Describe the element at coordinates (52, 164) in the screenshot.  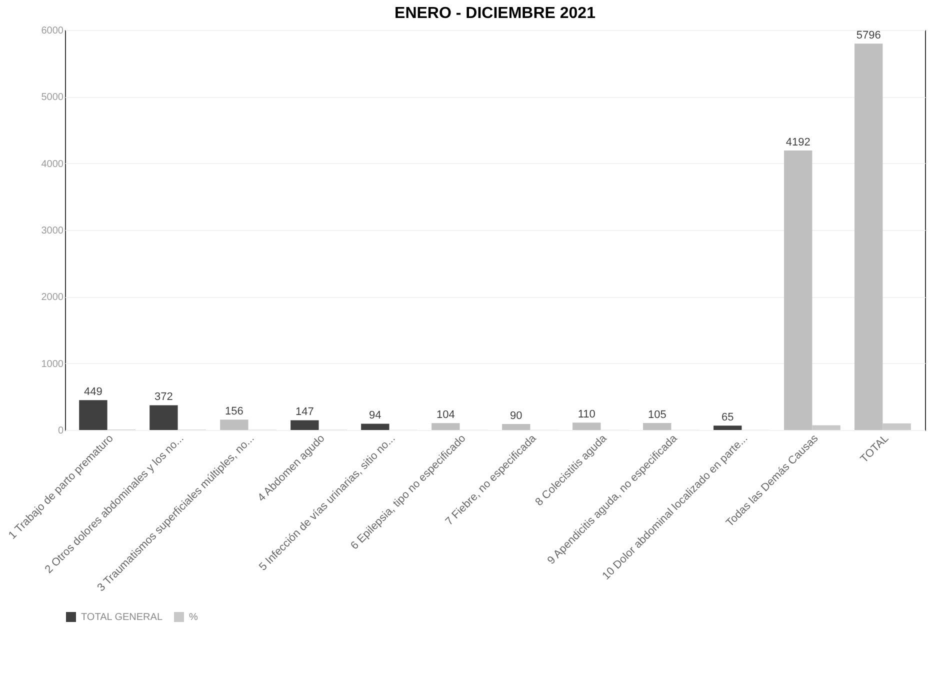
I see `y-tick-label: 4000` at that location.